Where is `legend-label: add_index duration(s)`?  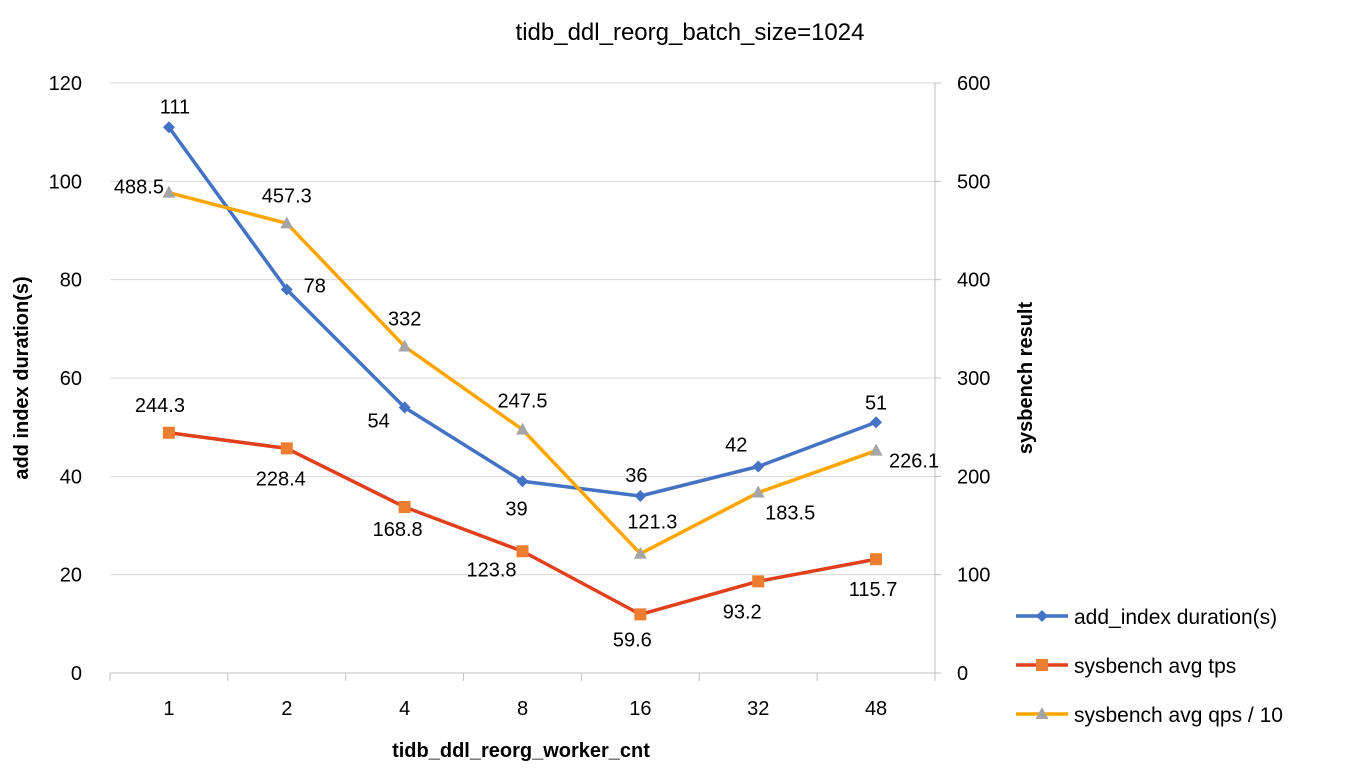 legend-label: add_index duration(s) is located at coordinates (1175, 617).